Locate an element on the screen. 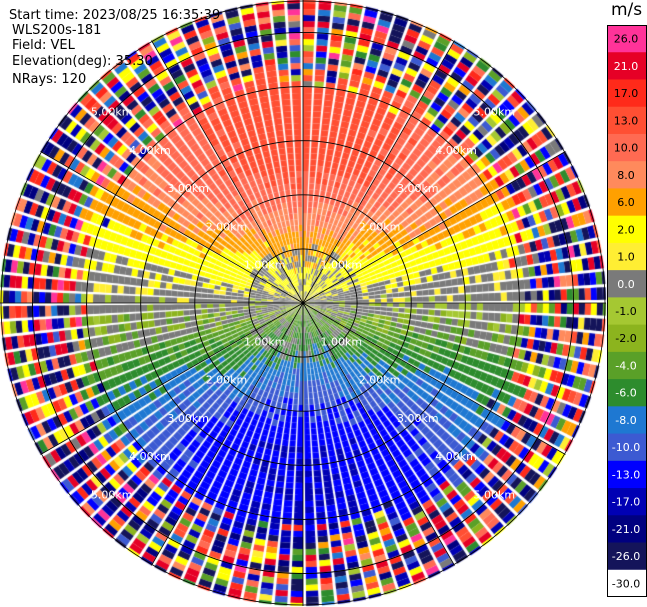  colorbar-tick-label: -4.0 is located at coordinates (625, 365).